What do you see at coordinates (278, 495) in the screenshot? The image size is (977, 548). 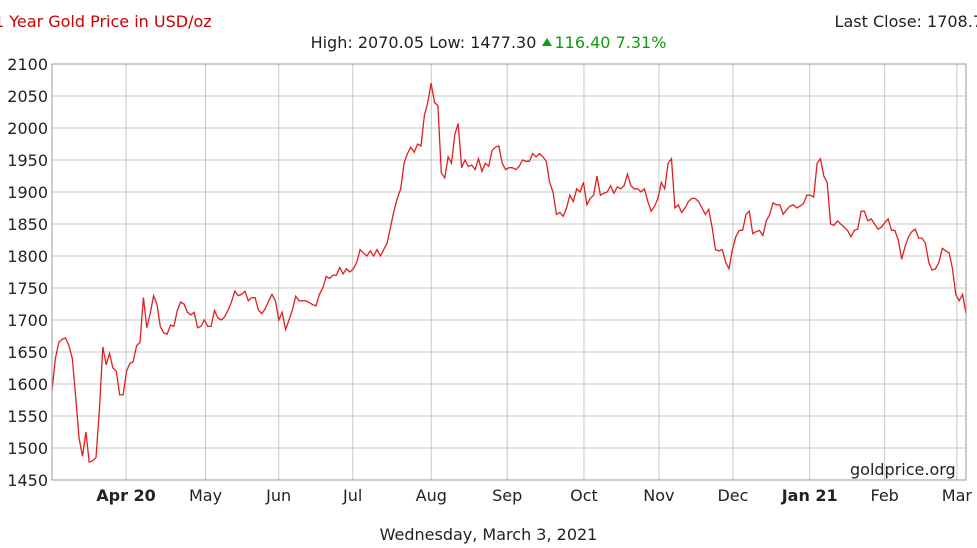 I see `x-tick-label: Jun` at bounding box center [278, 495].